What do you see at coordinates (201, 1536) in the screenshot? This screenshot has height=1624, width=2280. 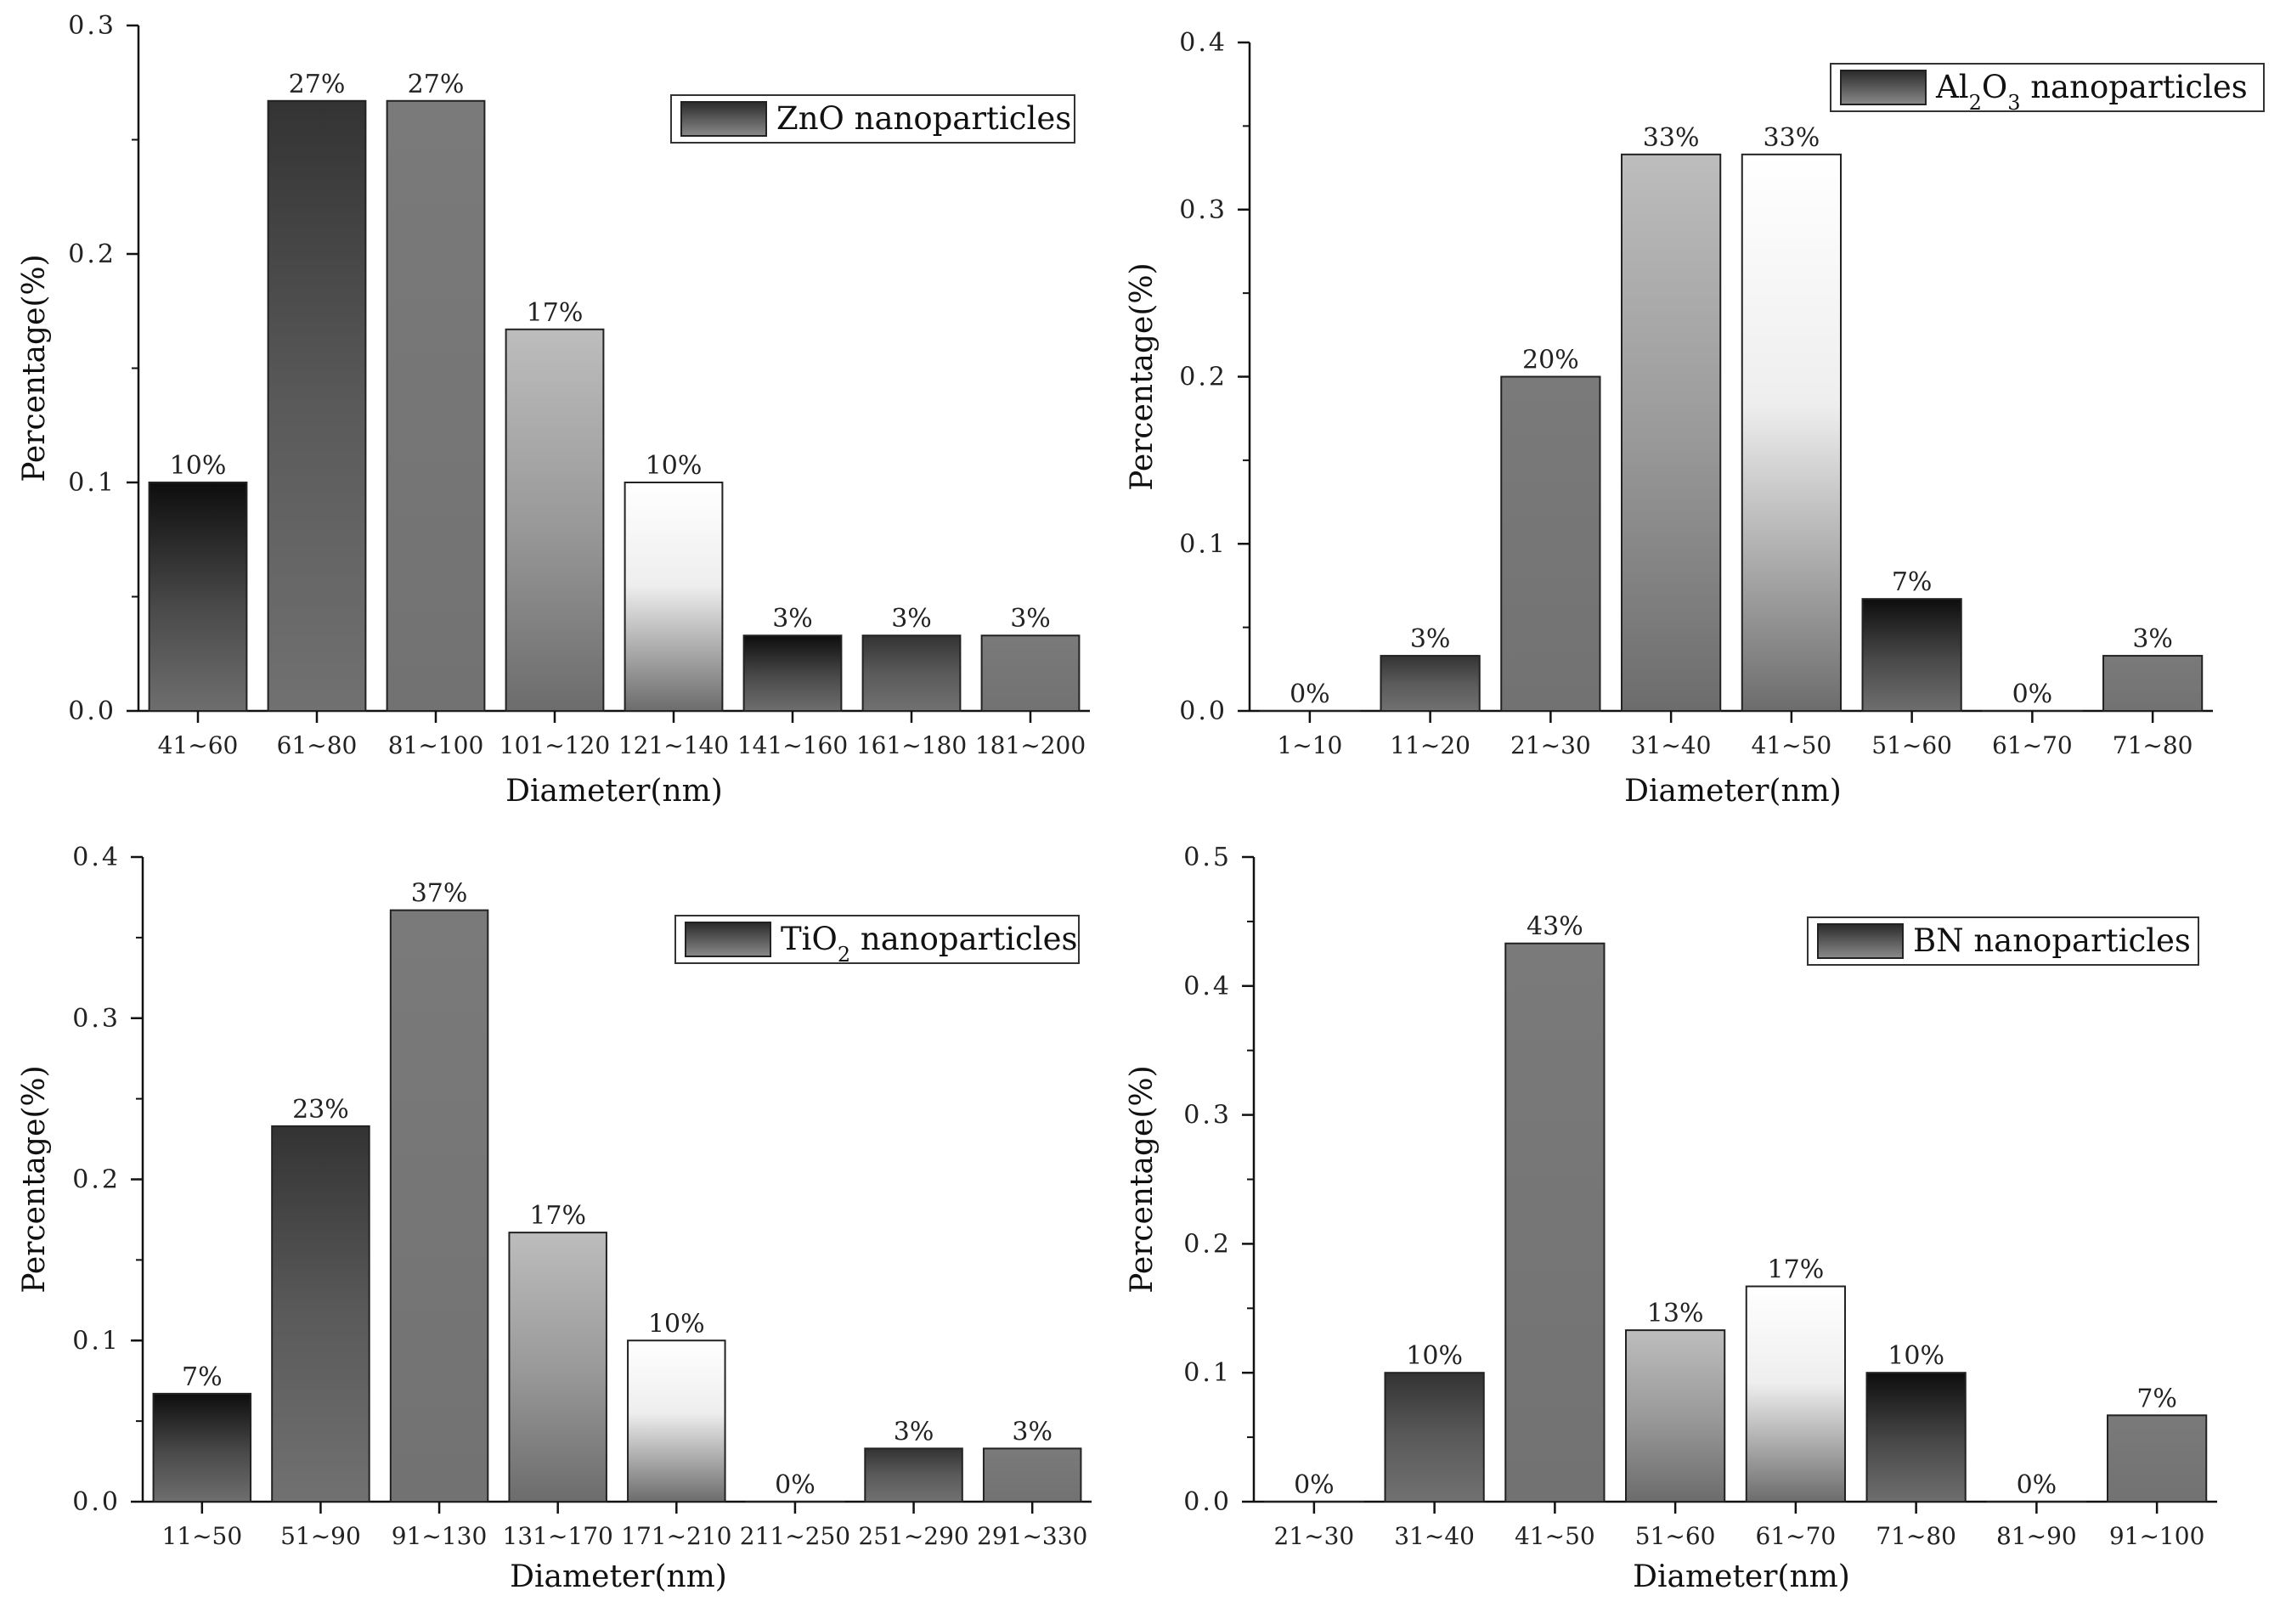 I see `x-tick-label: 11~50` at bounding box center [201, 1536].